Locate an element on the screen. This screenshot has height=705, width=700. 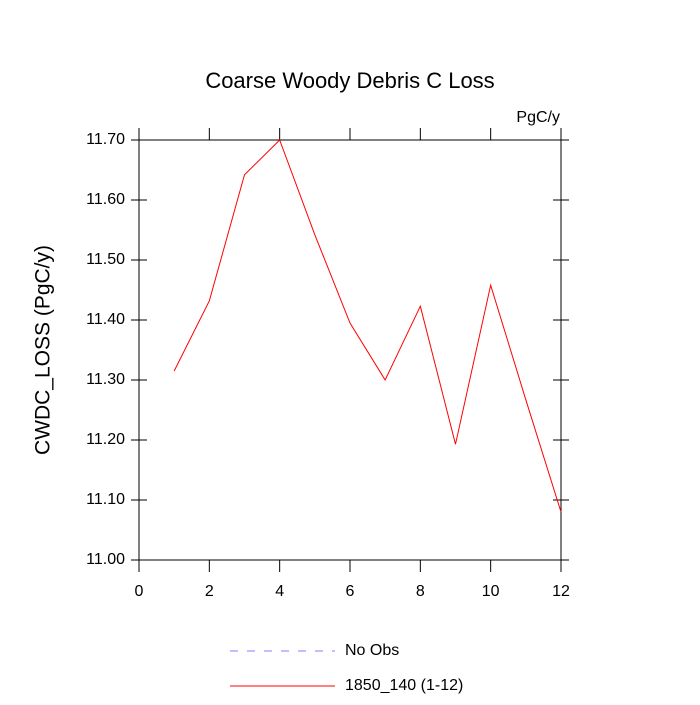
y-tick-label: 11.60 is located at coordinates (105, 199).